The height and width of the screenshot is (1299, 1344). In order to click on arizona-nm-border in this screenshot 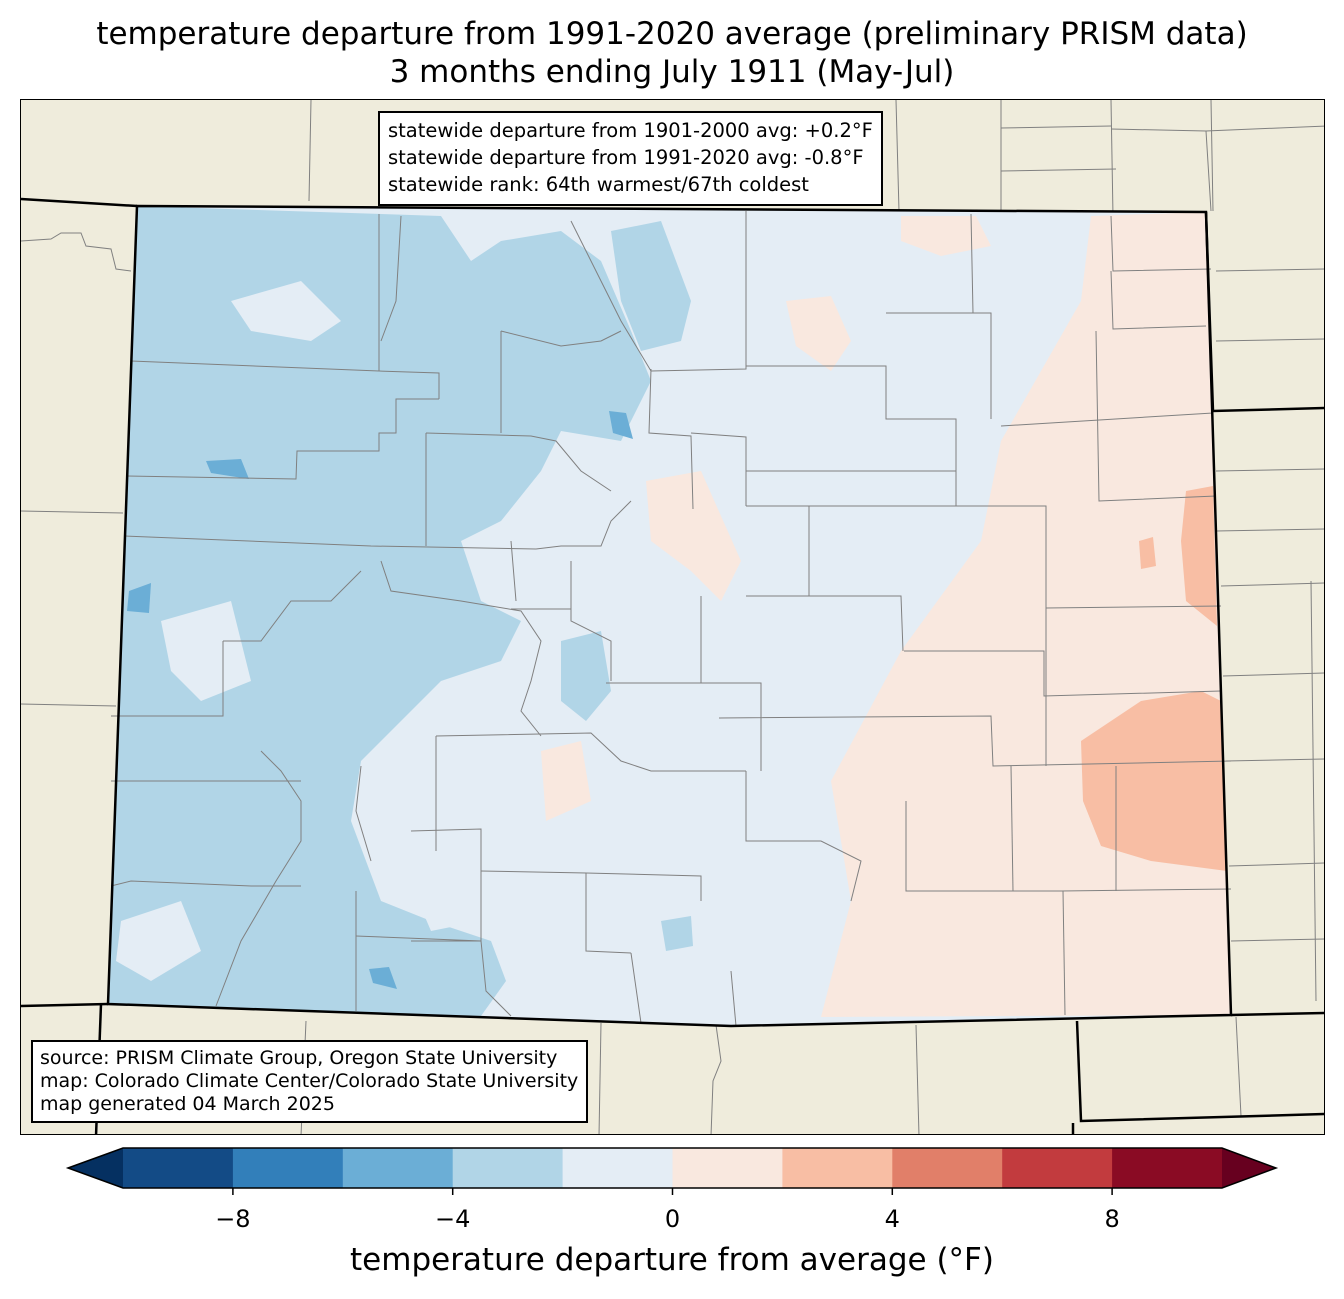, I will do `click(65, 1005)`.